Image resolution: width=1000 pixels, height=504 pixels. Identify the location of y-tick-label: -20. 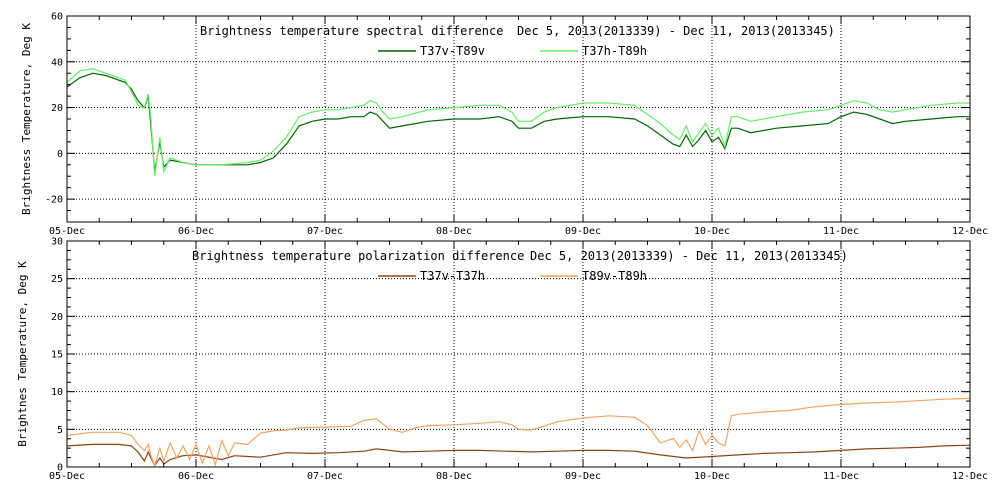
(54, 200).